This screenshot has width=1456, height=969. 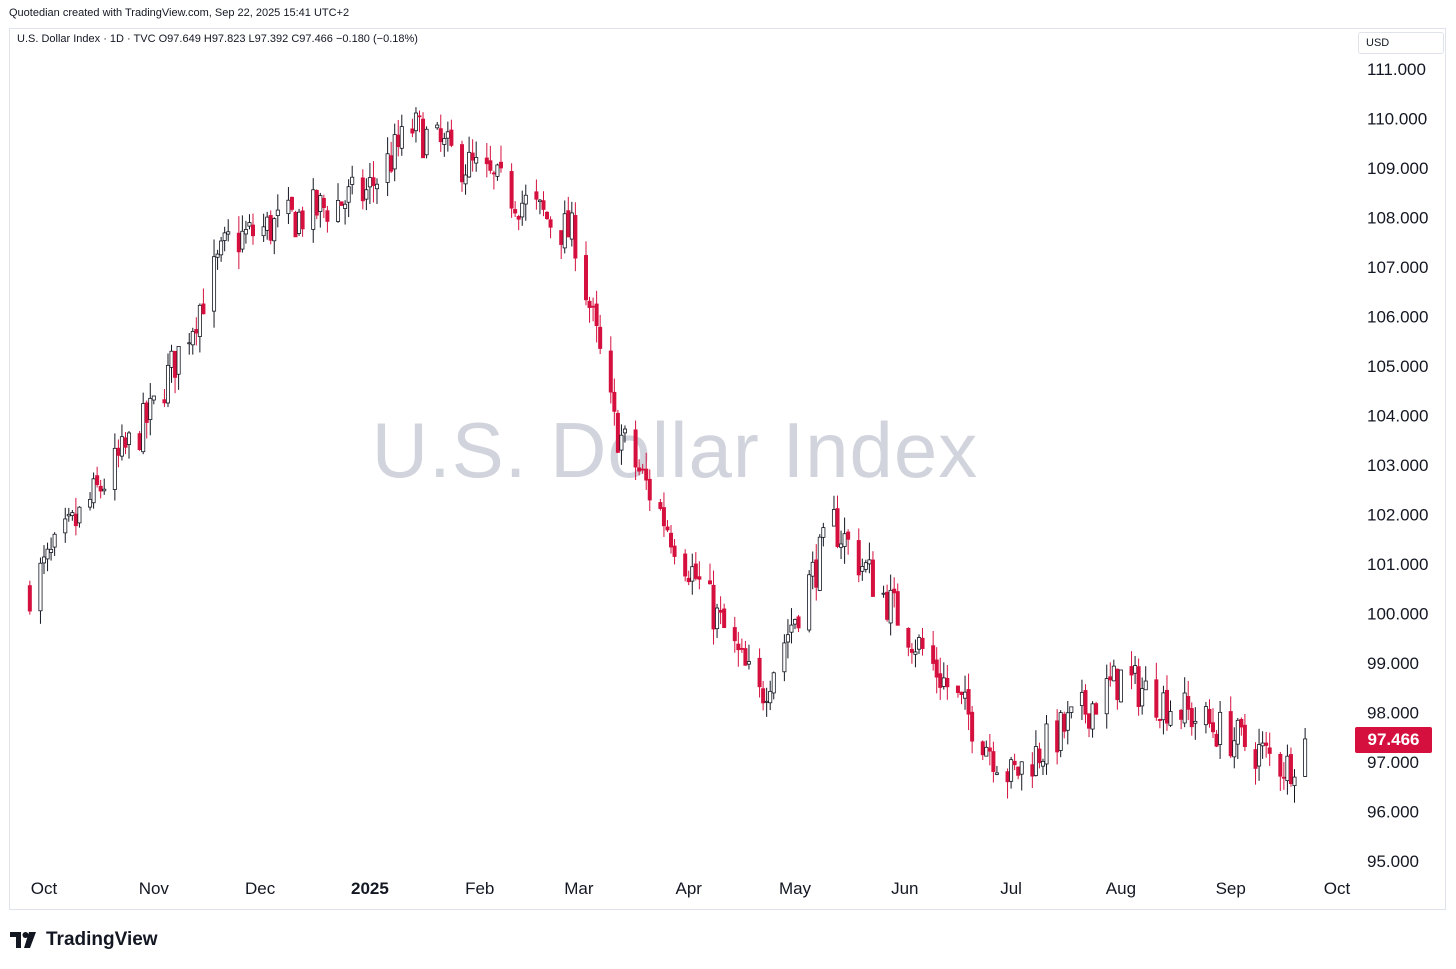 What do you see at coordinates (1401, 43) in the screenshot?
I see `currency-selector: USD` at bounding box center [1401, 43].